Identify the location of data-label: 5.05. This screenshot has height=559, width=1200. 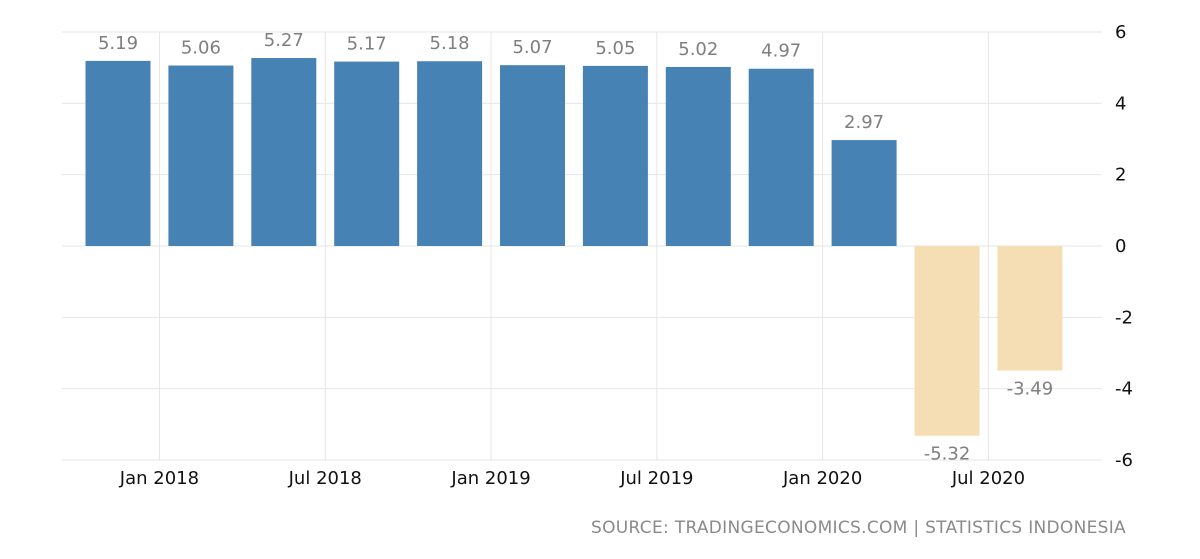
(615, 48).